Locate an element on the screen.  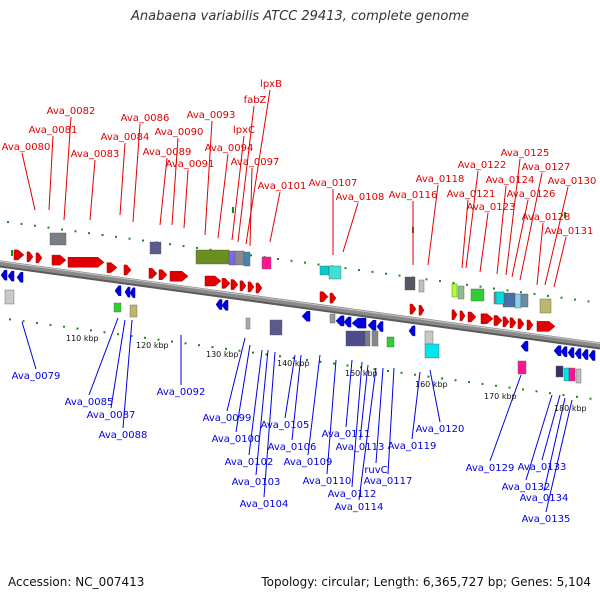
gene-label-ava-0126: Ava_0126 is located at coordinates (531, 194).